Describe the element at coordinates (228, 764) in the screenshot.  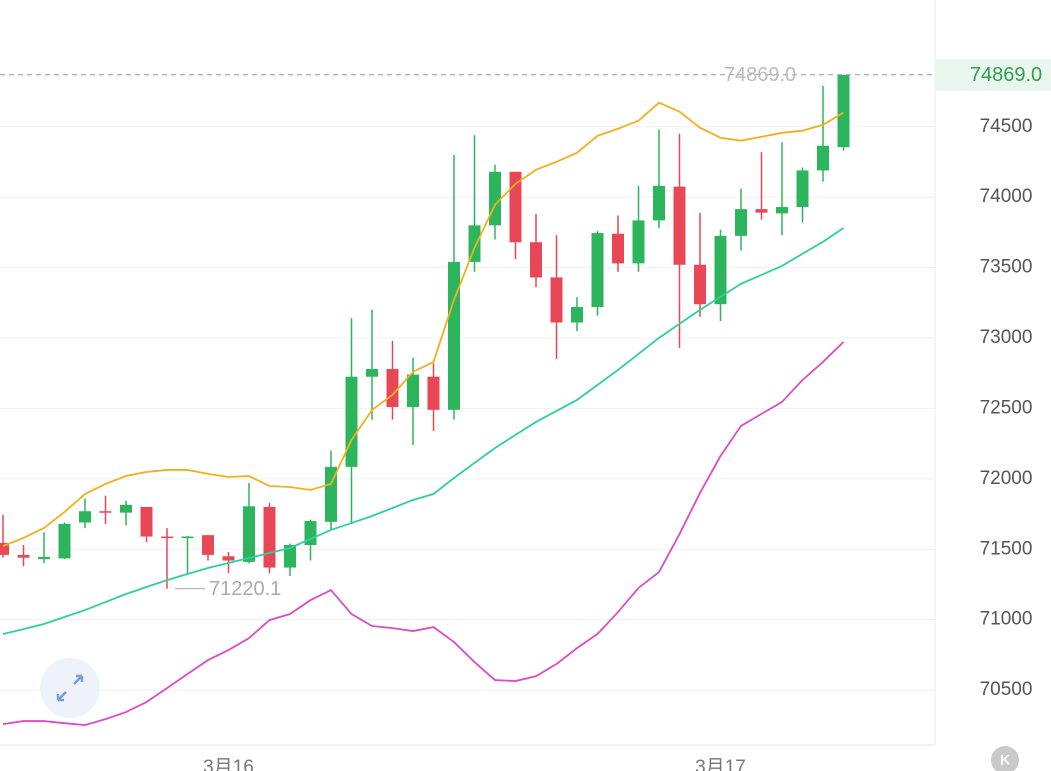
I see `x-tick-label: 3月16` at that location.